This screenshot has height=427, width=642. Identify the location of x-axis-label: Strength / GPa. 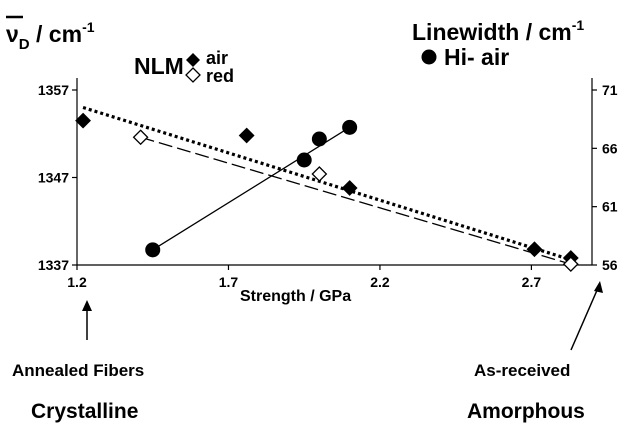
(295, 296).